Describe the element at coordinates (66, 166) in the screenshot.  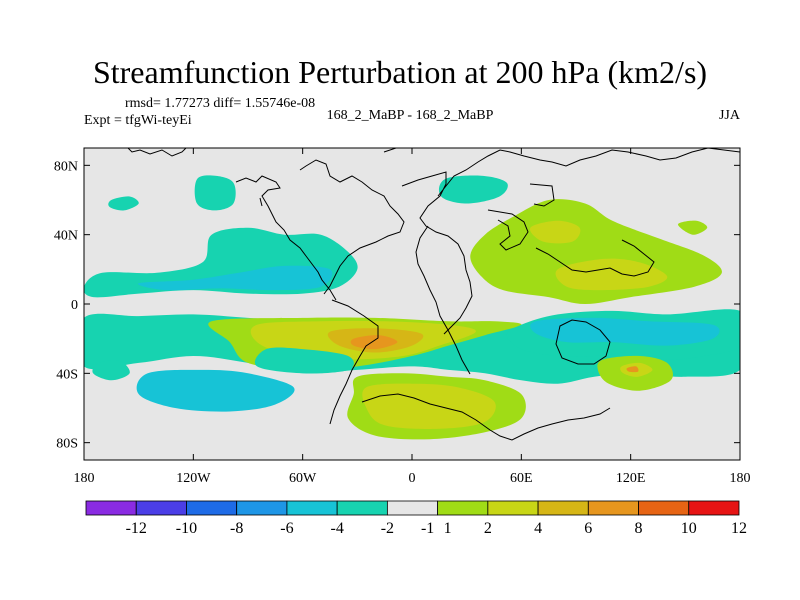
I see `y-tick-label: 80N` at that location.